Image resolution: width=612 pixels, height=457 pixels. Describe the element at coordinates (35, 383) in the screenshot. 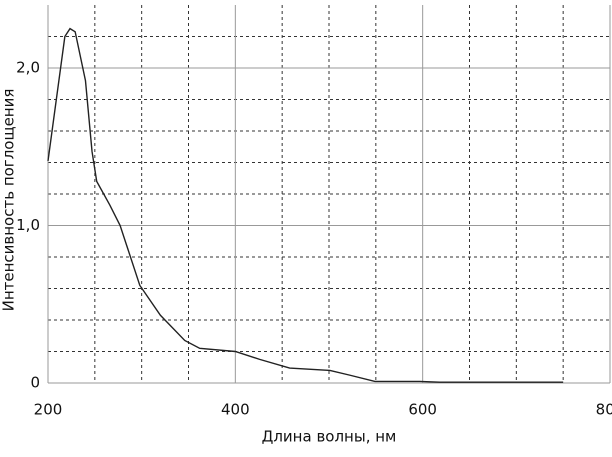

I see `y-tick-label: 0` at that location.